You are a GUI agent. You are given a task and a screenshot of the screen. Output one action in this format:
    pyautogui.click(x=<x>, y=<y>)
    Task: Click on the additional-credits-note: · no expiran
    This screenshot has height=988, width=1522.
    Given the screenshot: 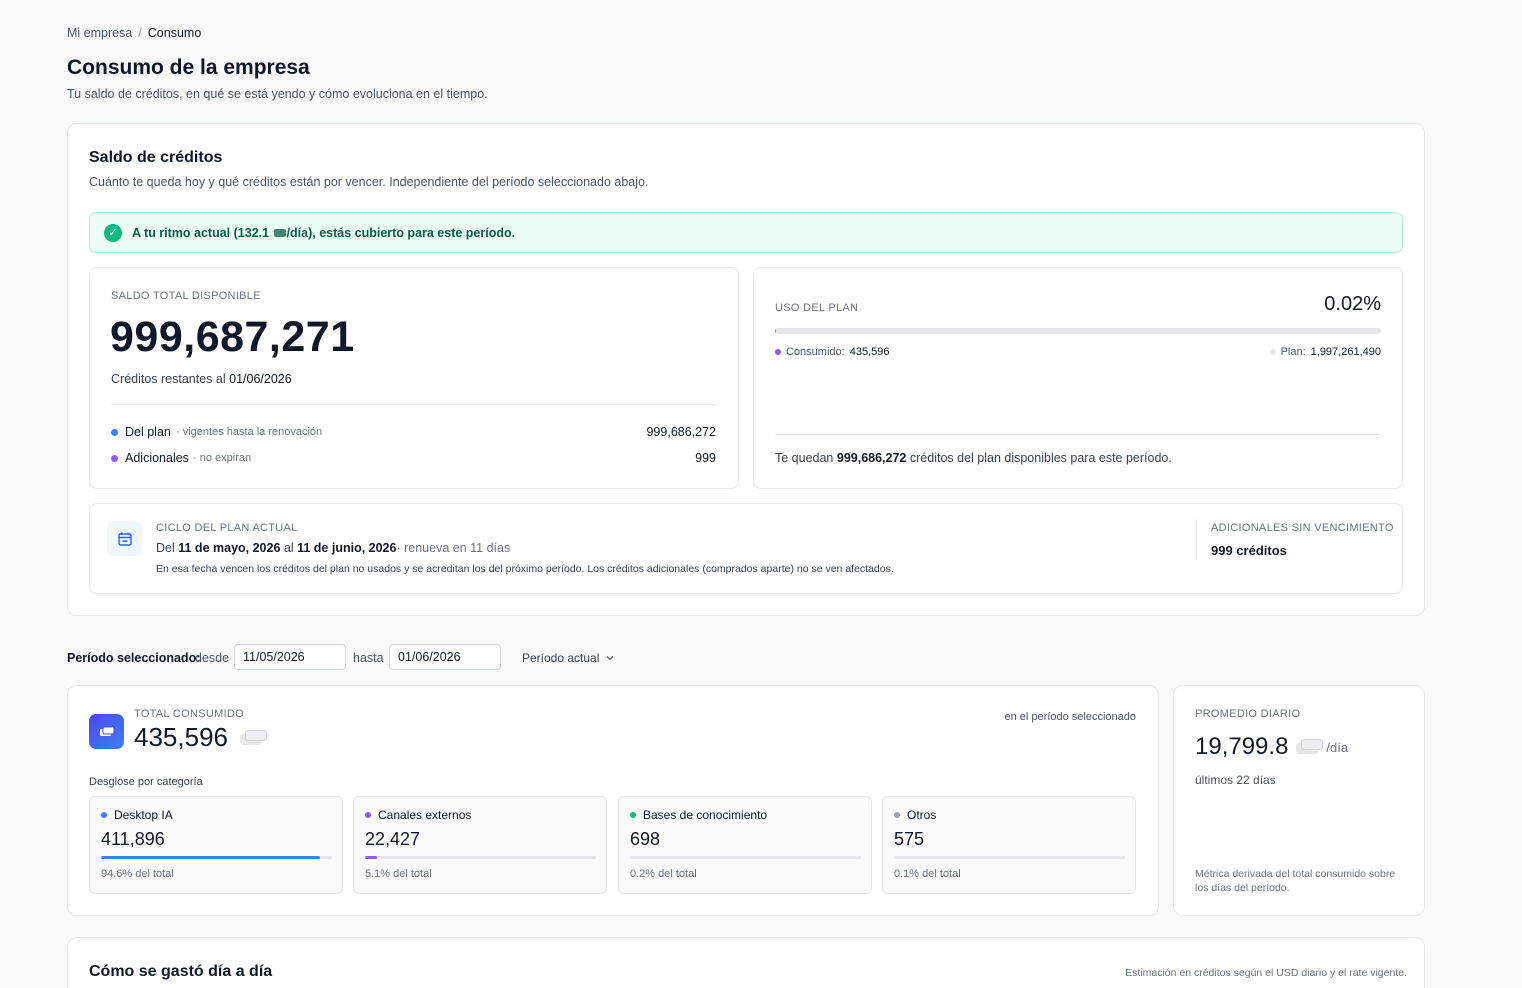 What is the action you would take?
    pyautogui.click(x=222, y=458)
    